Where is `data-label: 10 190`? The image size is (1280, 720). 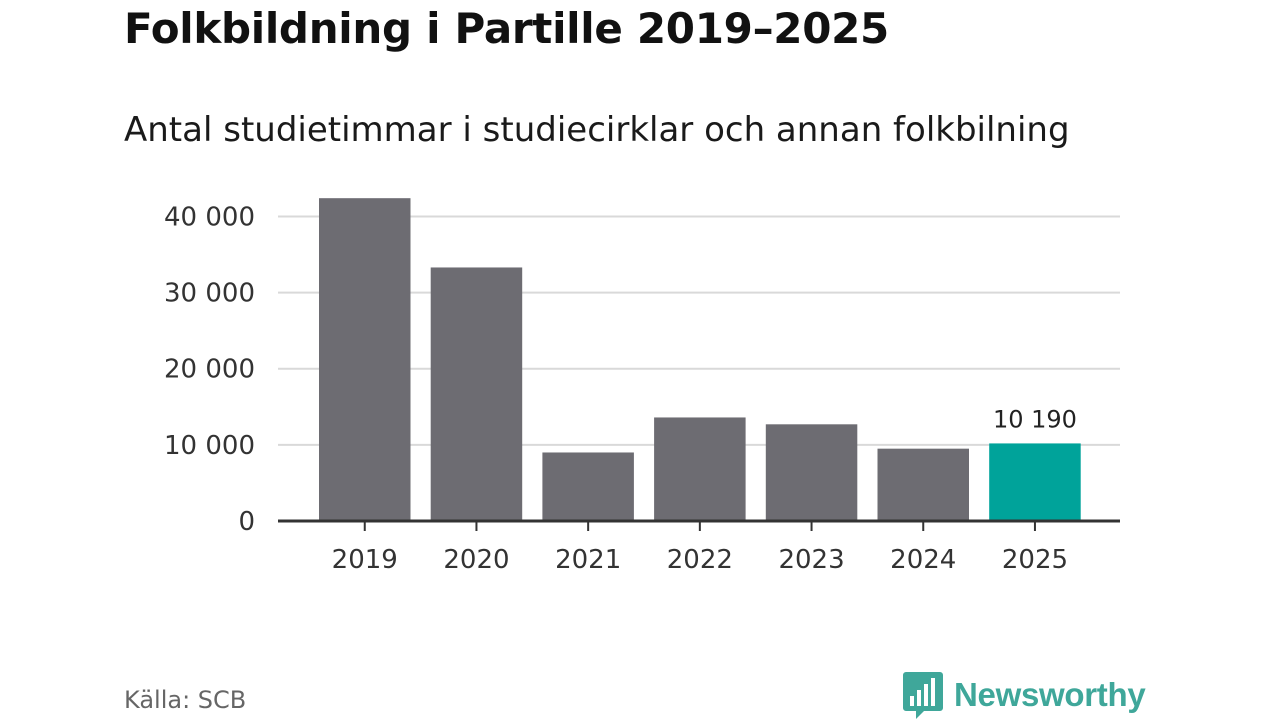 data-label: 10 190 is located at coordinates (1035, 419).